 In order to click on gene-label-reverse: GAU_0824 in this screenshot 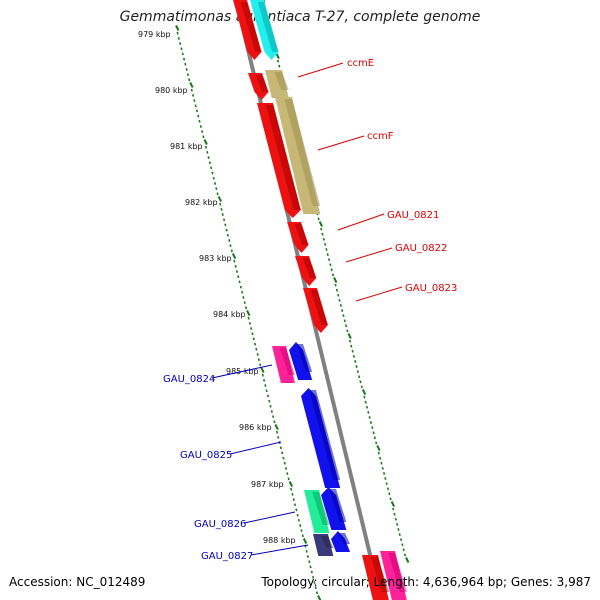, I will do `click(189, 379)`.